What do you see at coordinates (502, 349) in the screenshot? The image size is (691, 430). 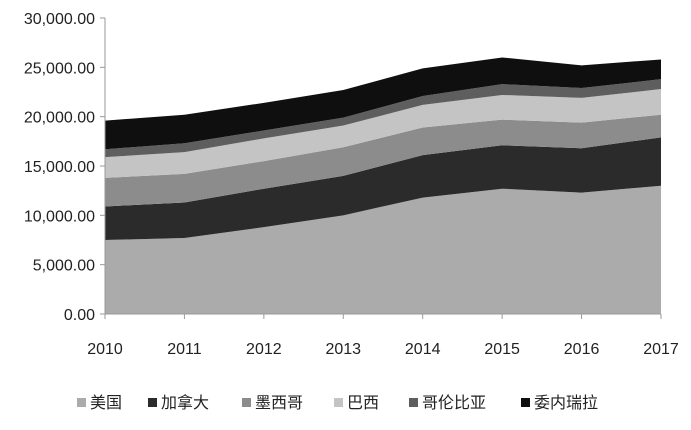 I see `x-tick-label: 2015` at bounding box center [502, 349].